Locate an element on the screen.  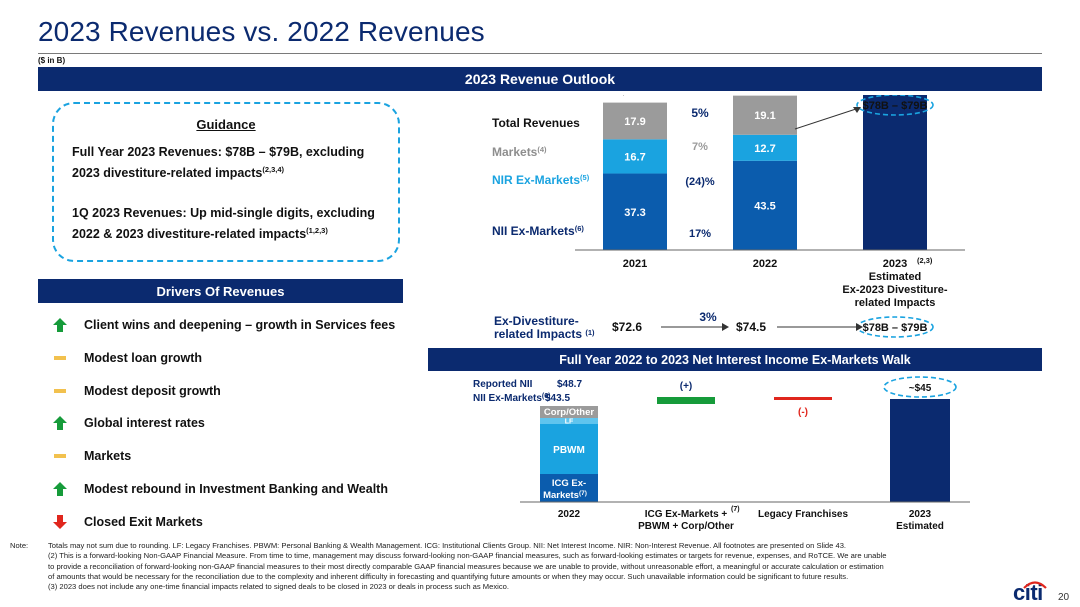
nii-ex-markets-value: $43.5 is located at coordinates (557, 398).